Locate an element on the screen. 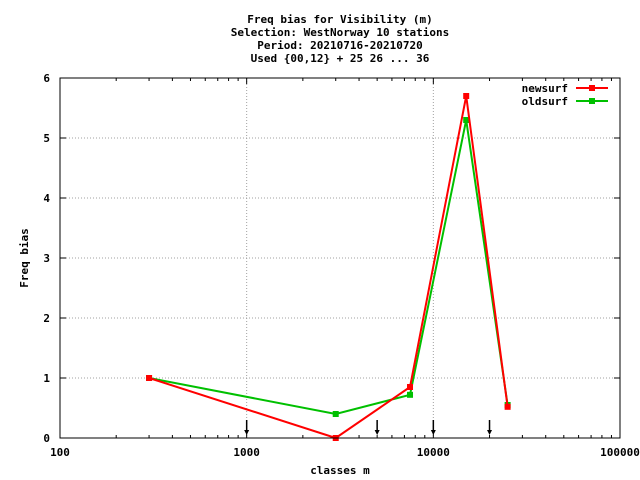 The image size is (640, 480). legend: newsurf oldsurf is located at coordinates (565, 95).